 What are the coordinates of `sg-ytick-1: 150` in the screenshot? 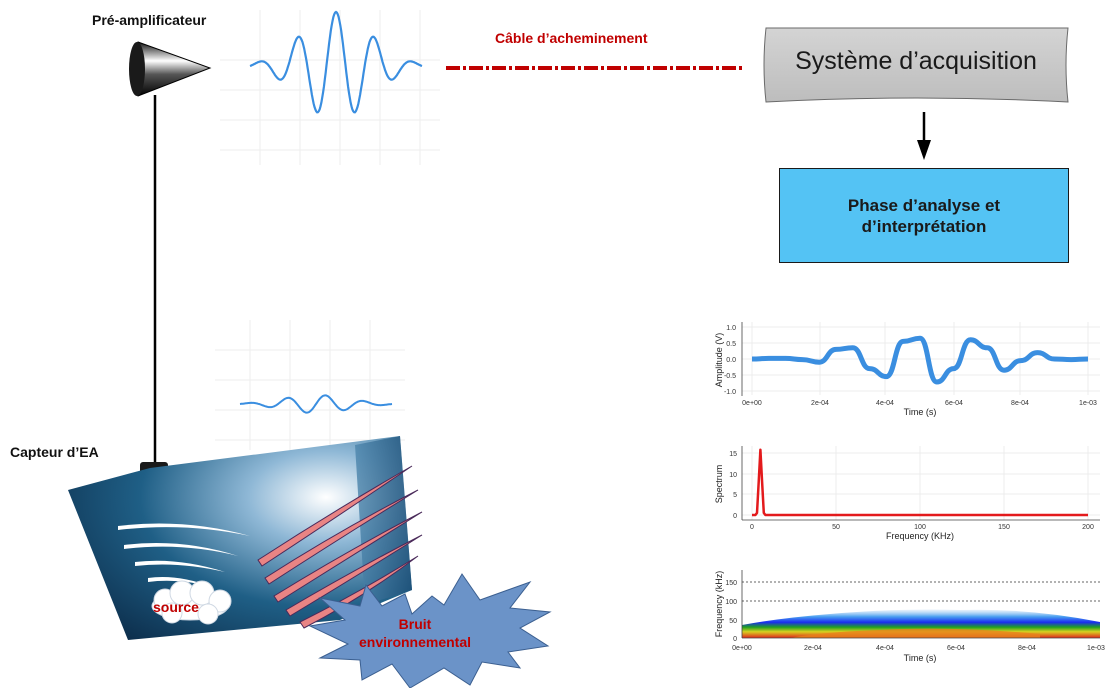 It's located at (731, 583).